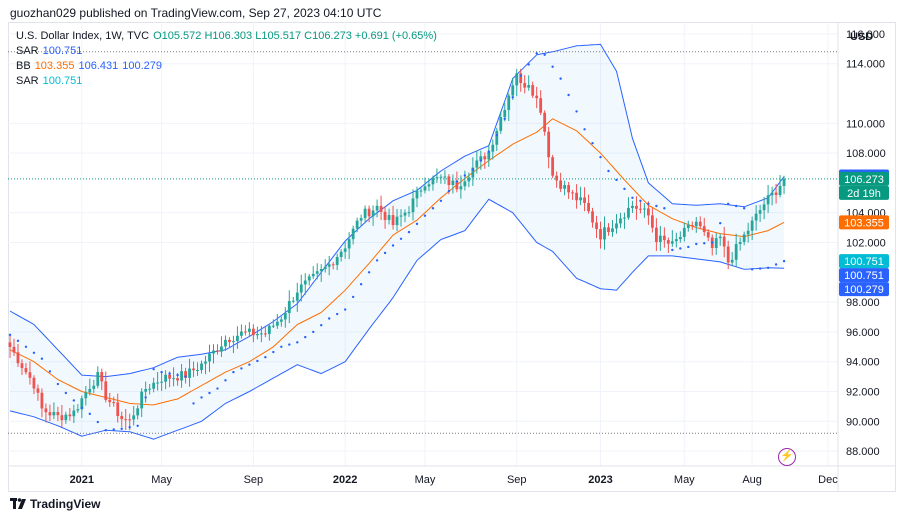 The image size is (904, 520). I want to click on legend-sar2-row: SAR 100.751, so click(228, 81).